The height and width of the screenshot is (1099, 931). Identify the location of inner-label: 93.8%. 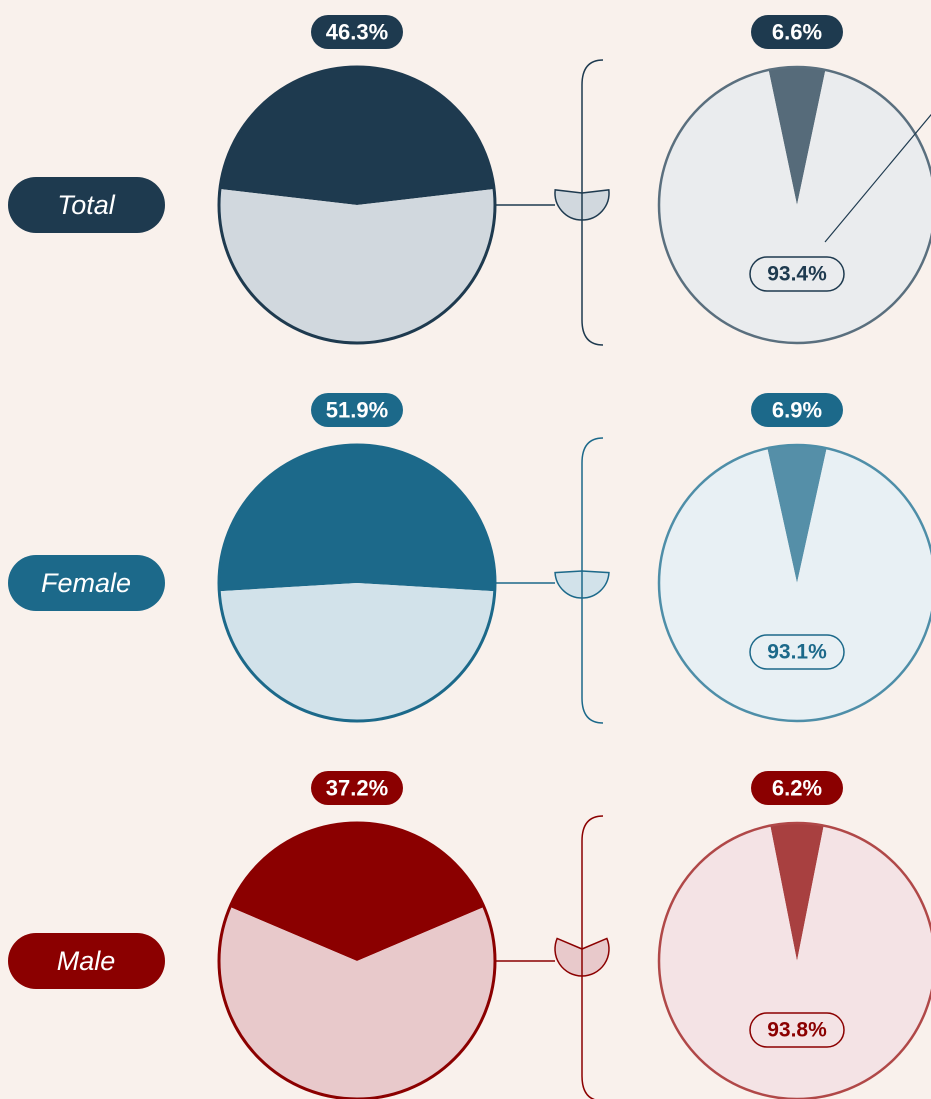
(797, 1030).